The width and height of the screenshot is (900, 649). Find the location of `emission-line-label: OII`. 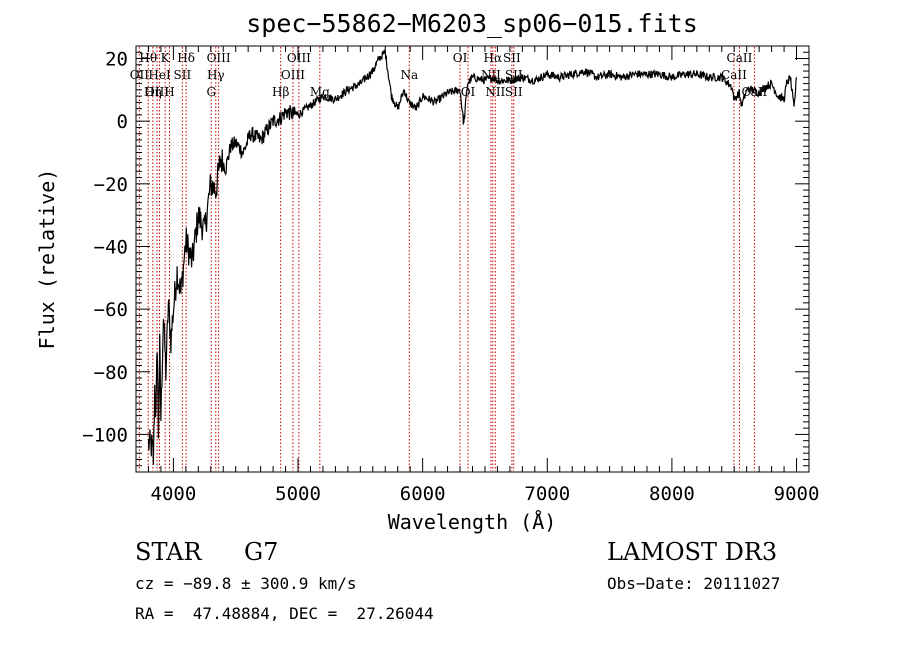

emission-line-label: OII is located at coordinates (140, 75).